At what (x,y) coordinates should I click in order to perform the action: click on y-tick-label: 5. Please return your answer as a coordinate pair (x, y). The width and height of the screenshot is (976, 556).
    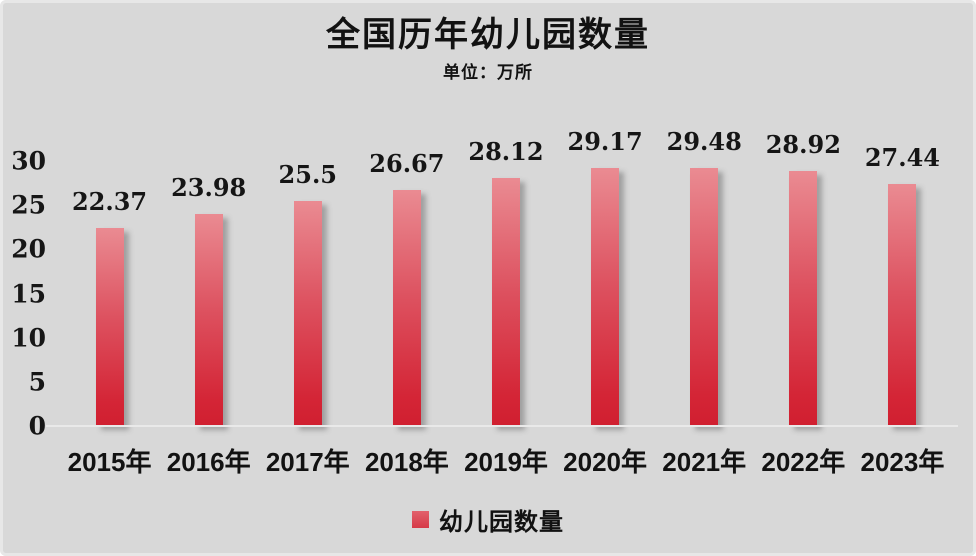
    Looking at the image, I should click on (37, 382).